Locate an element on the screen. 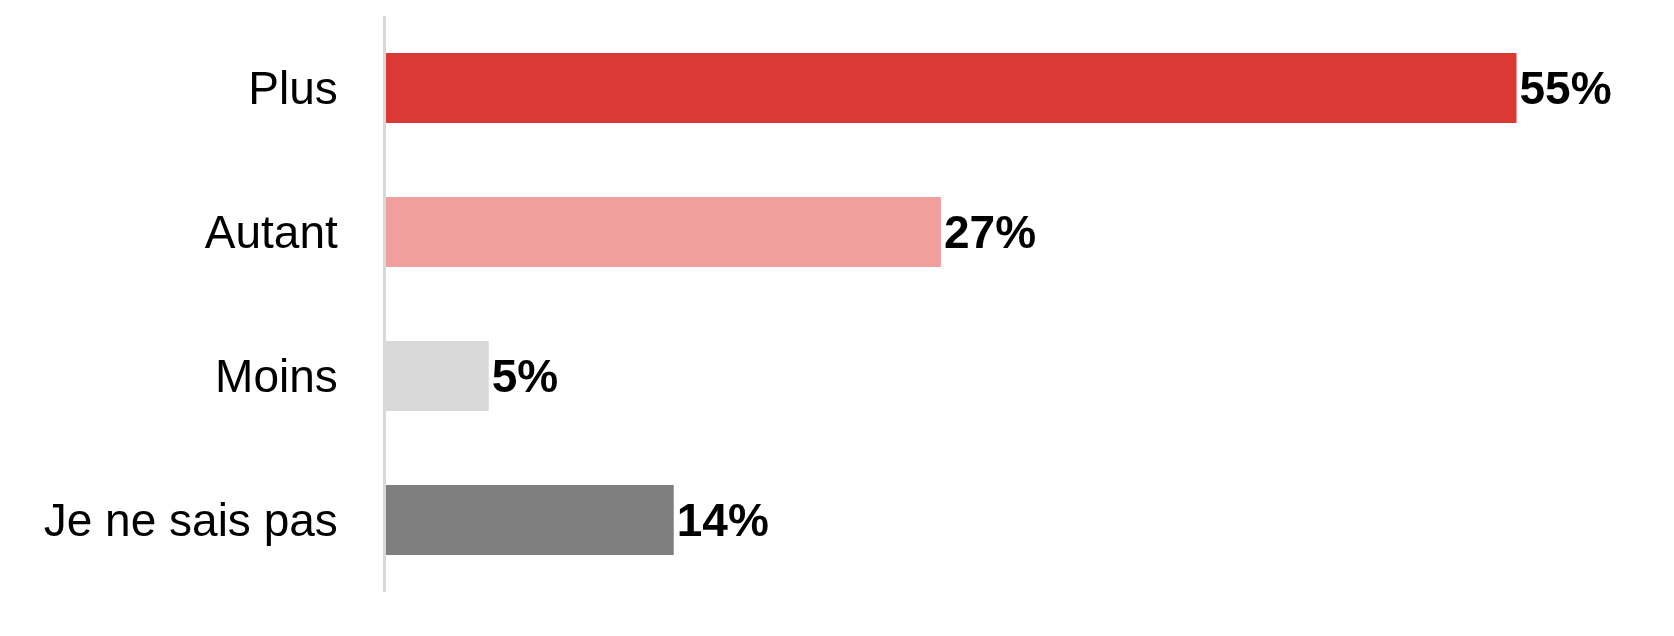 This screenshot has width=1674, height=636. y-tick-label: Je ne sais pas is located at coordinates (190, 520).